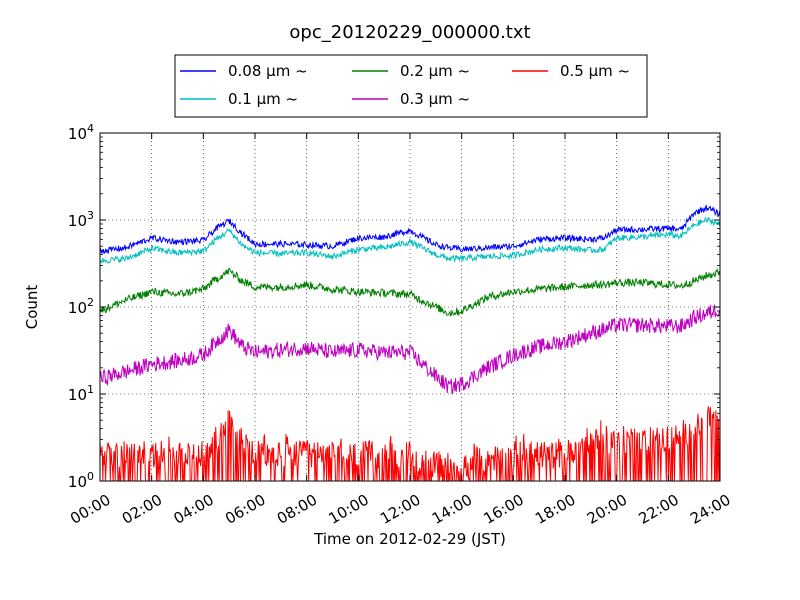 The width and height of the screenshot is (800, 600). I want to click on legend-label-3: 0.3 μm ~, so click(435, 99).